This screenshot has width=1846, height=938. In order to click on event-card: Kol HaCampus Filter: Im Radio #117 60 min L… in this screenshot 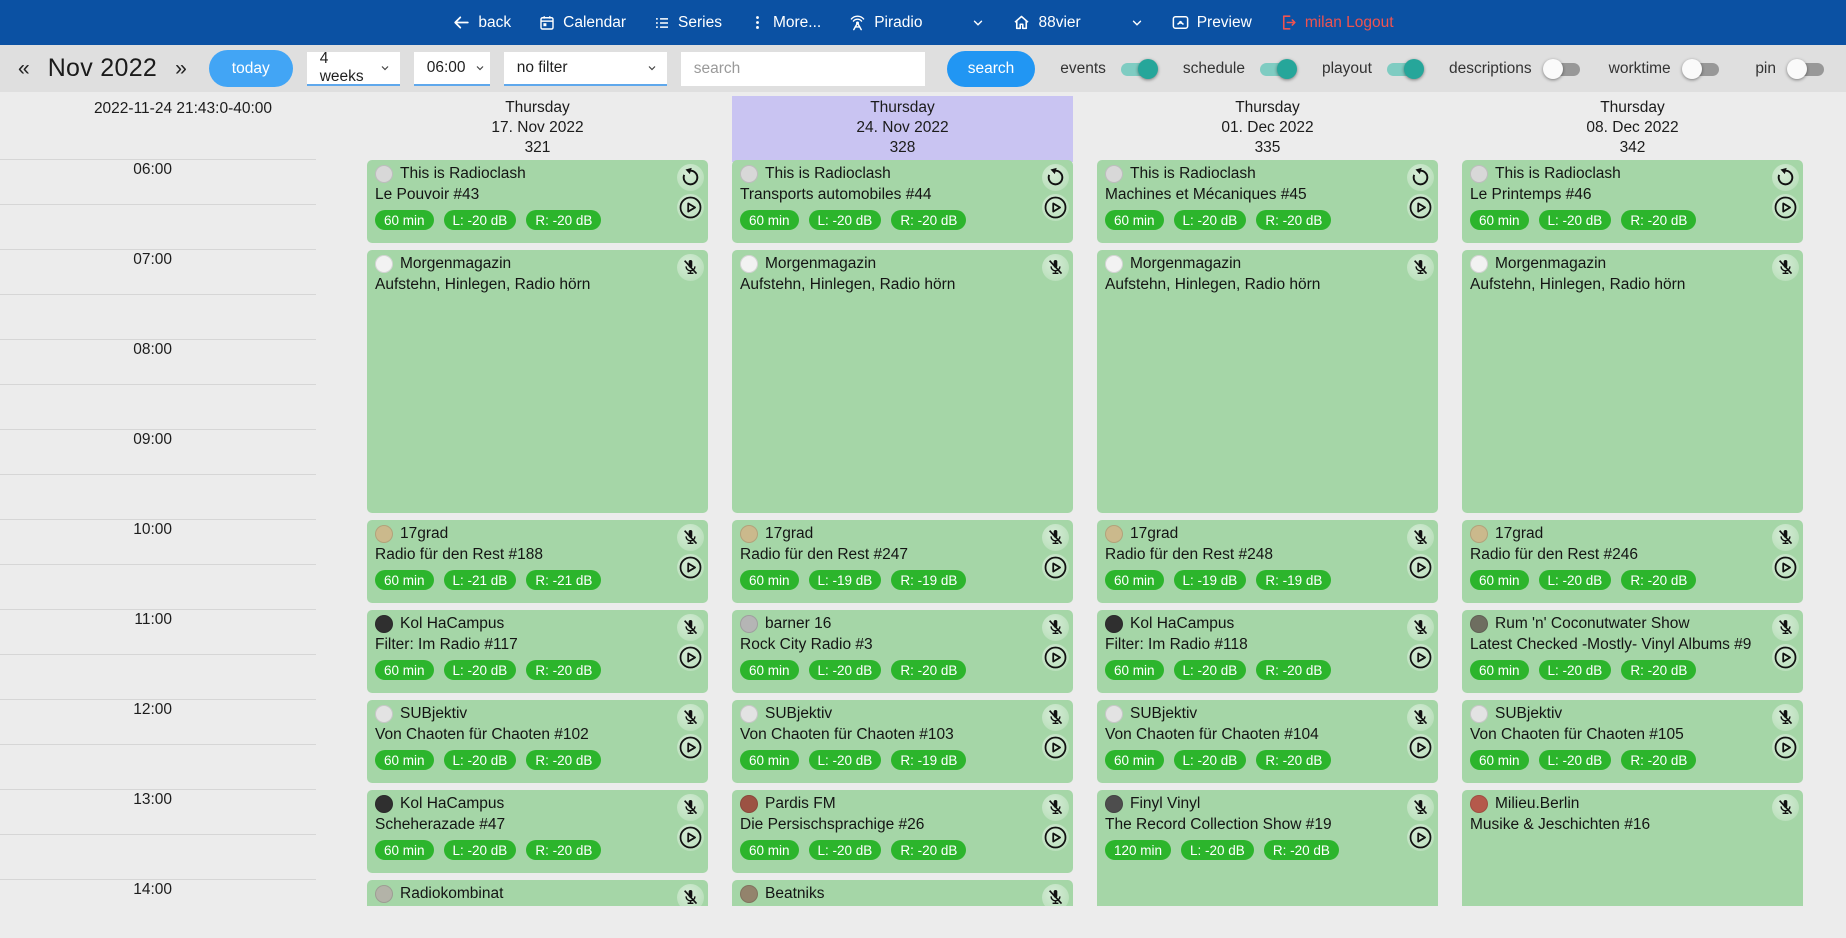, I will do `click(537, 651)`.